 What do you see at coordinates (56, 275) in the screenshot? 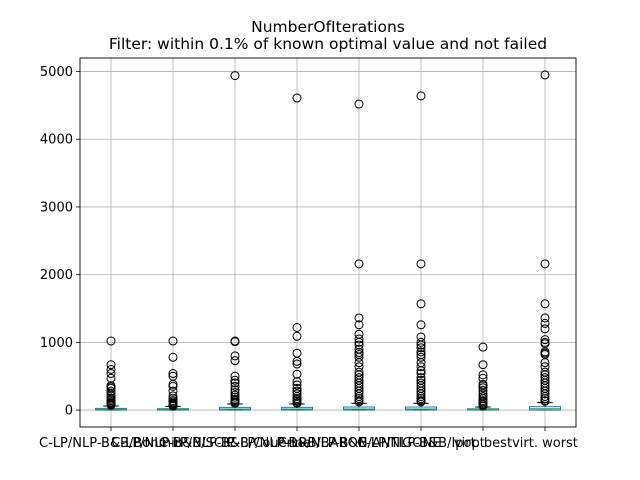
I see `y-tick-label: 2000` at bounding box center [56, 275].